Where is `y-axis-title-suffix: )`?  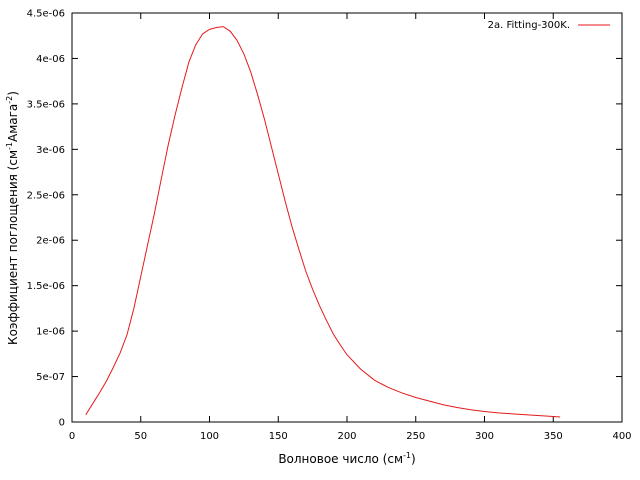
y-axis-title-suffix: ) is located at coordinates (13, 93).